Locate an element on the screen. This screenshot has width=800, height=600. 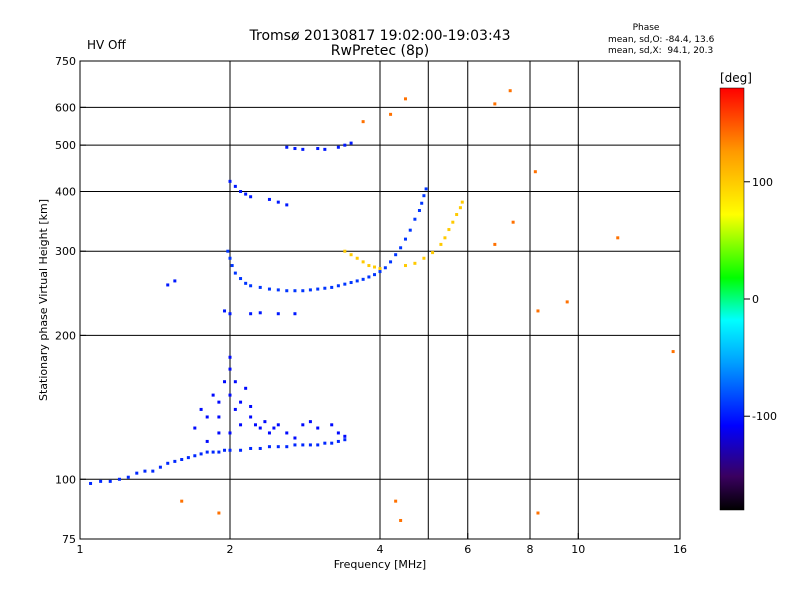
x-tick-label: 8 is located at coordinates (530, 549).